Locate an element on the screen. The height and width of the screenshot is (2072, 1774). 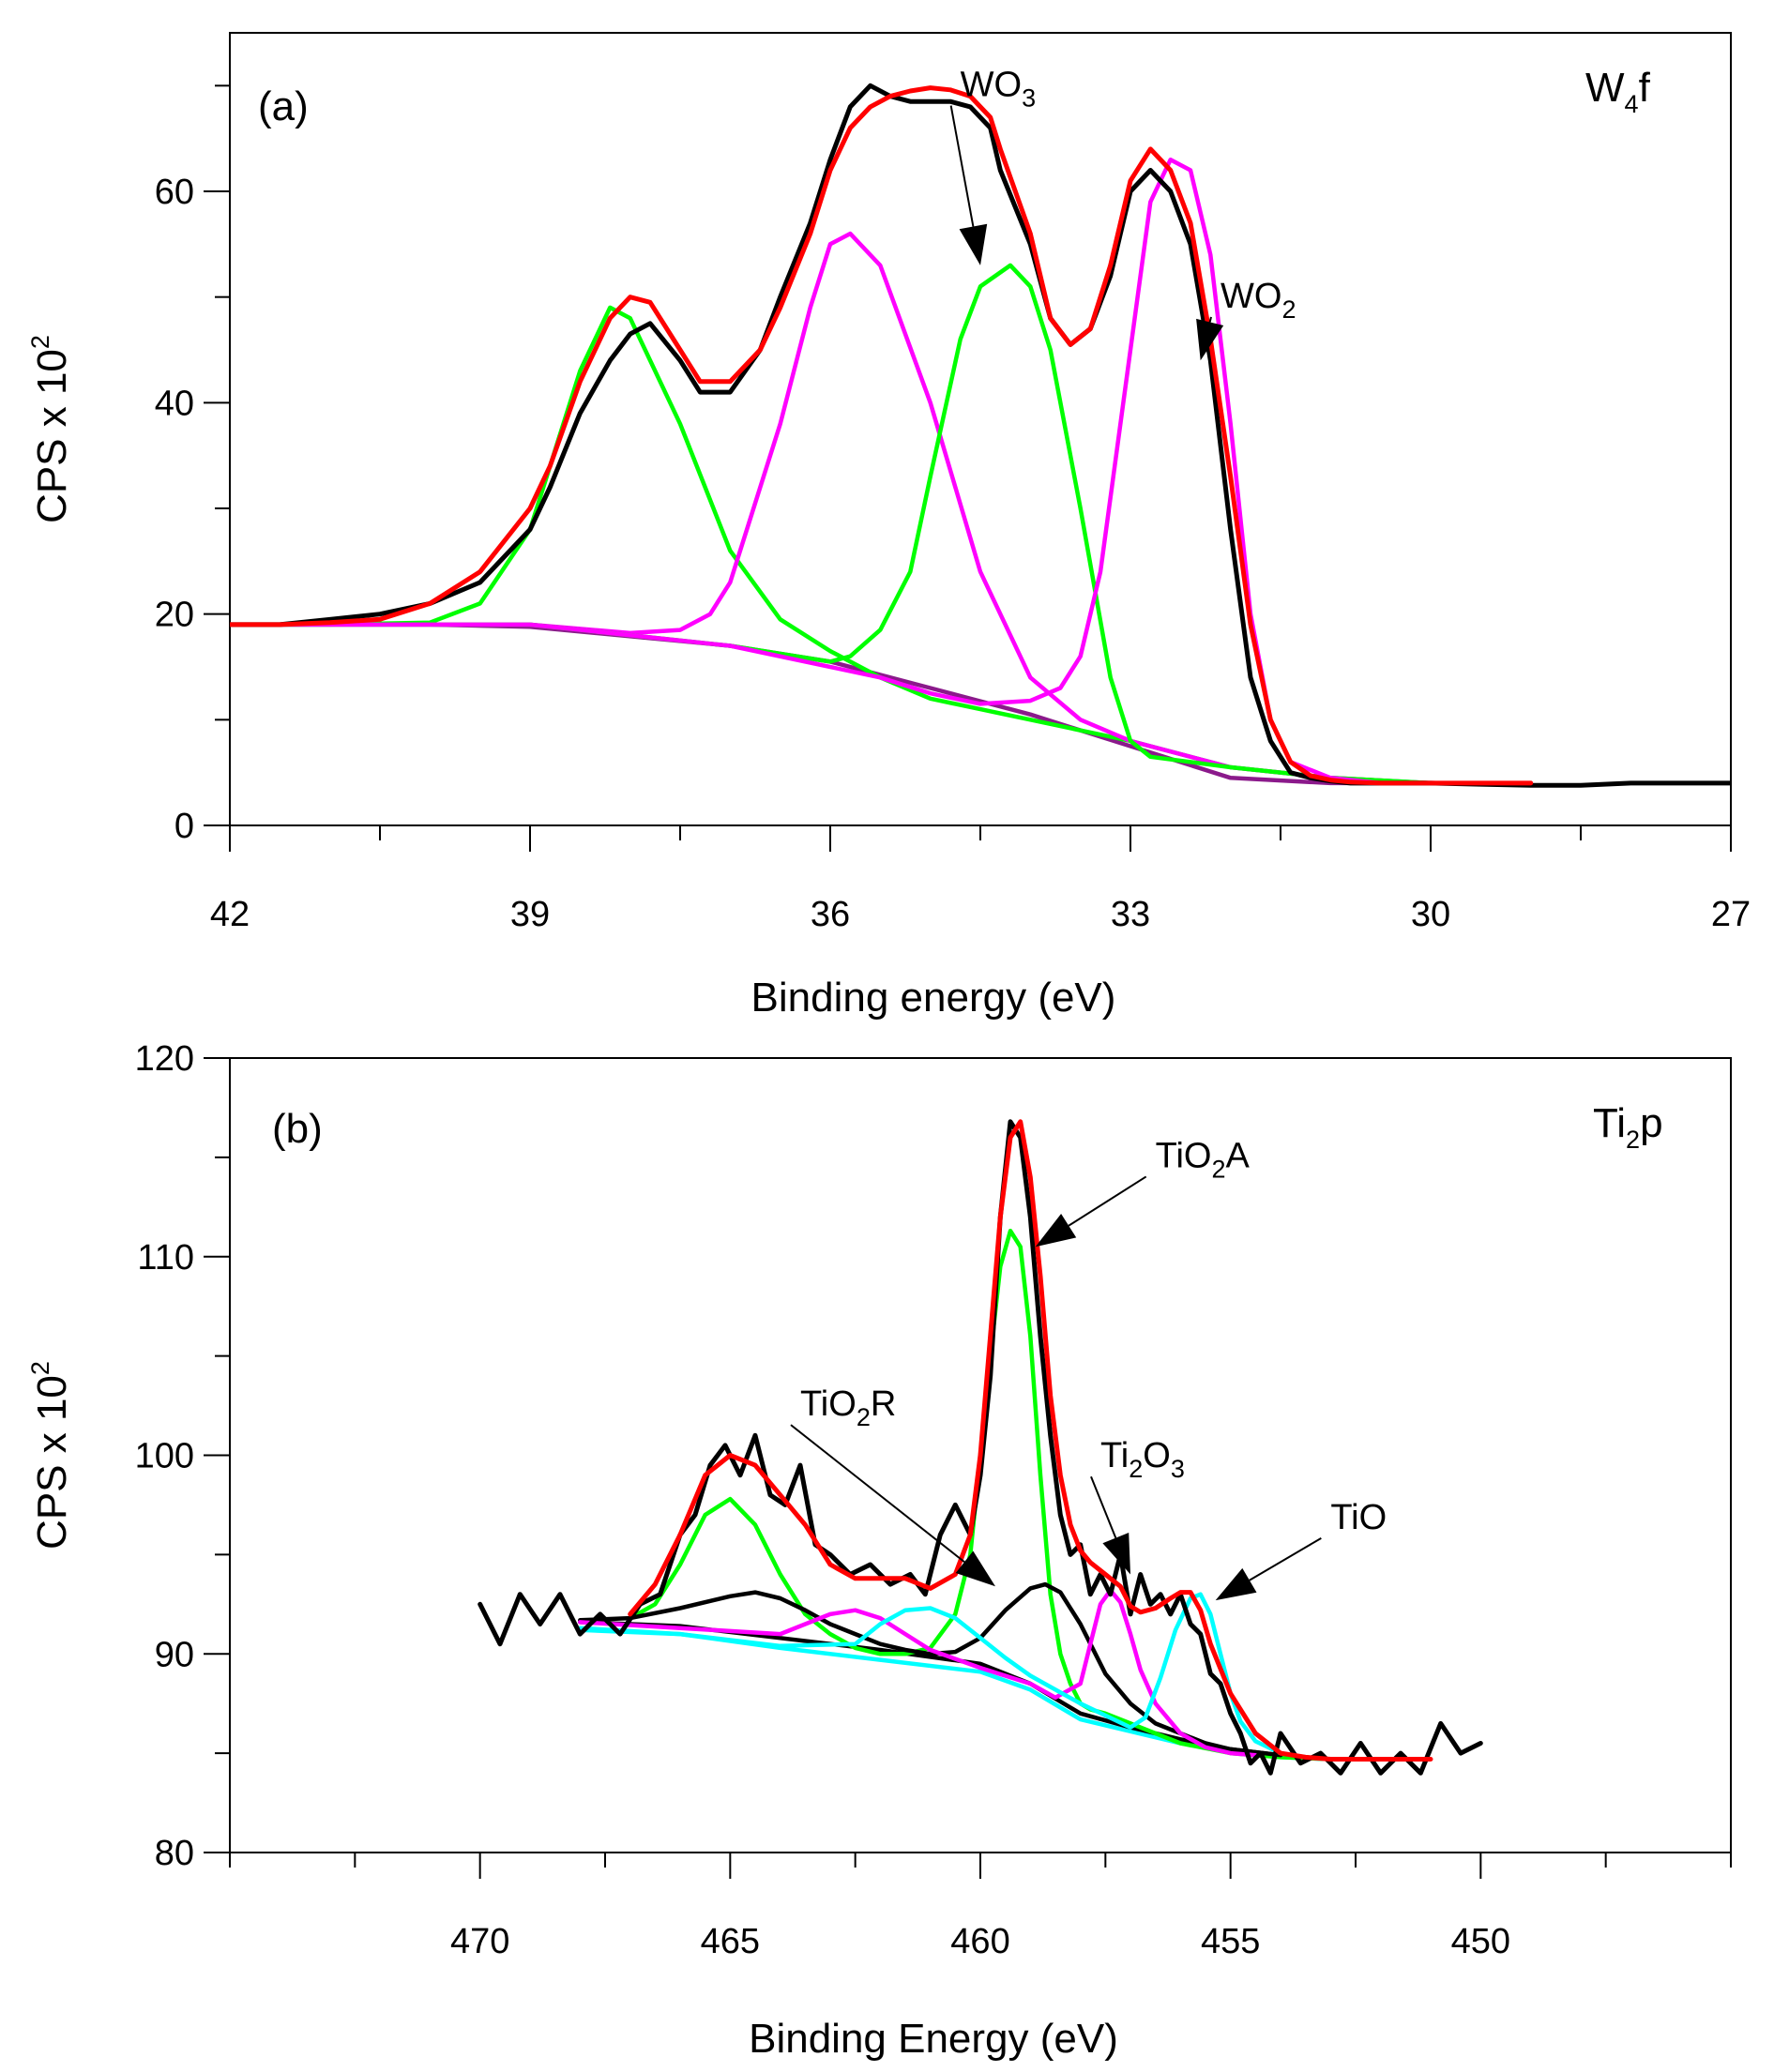
annotation-label: TiO2A is located at coordinates (1203, 1159).